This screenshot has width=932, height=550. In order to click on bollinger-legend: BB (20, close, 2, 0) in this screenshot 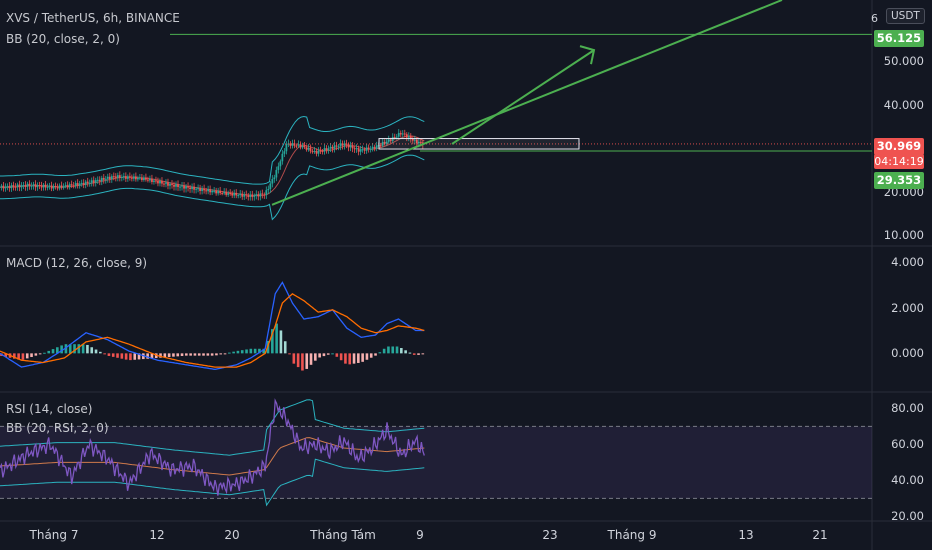, I will do `click(63, 39)`.